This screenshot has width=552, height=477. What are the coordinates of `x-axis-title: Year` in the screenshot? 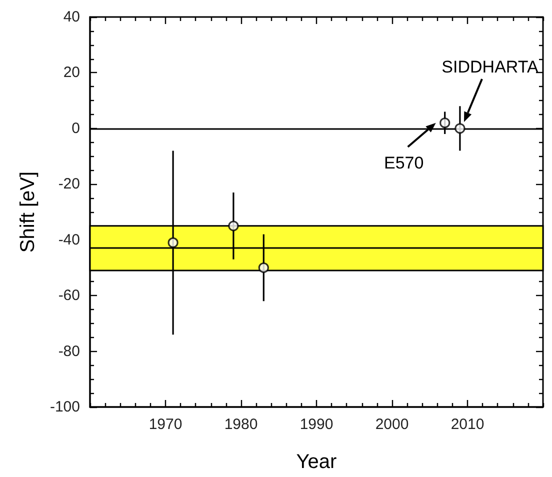 It's located at (317, 462).